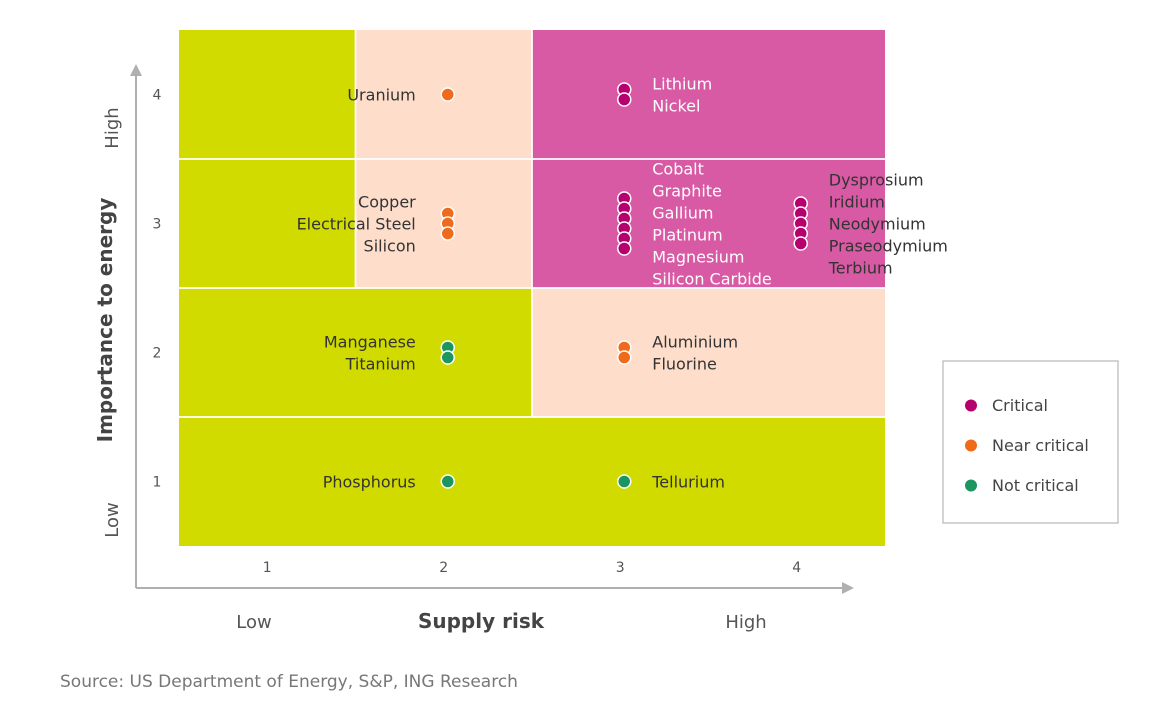 The width and height of the screenshot is (1156, 708). I want to click on point-label: Manganese, so click(370, 342).